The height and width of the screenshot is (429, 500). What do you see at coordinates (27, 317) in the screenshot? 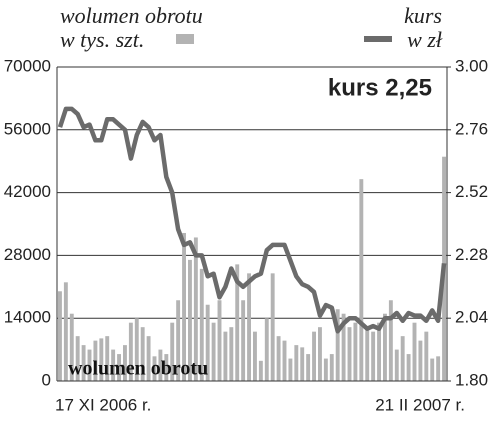
I see `y-tick-label: 14000` at bounding box center [27, 317].